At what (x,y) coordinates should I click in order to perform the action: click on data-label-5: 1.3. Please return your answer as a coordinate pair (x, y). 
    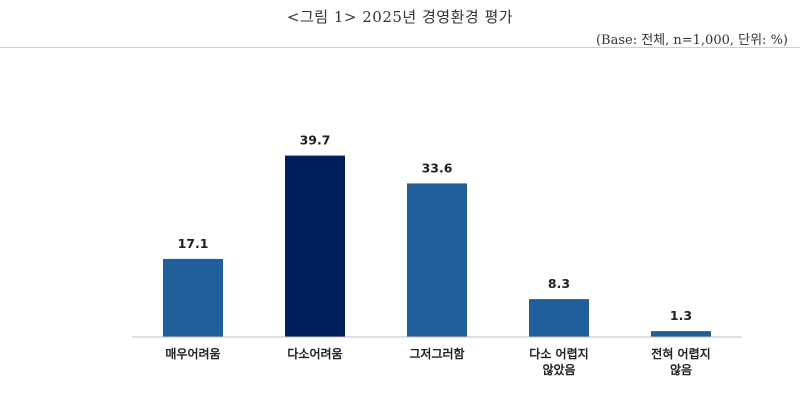
    Looking at the image, I should click on (681, 315).